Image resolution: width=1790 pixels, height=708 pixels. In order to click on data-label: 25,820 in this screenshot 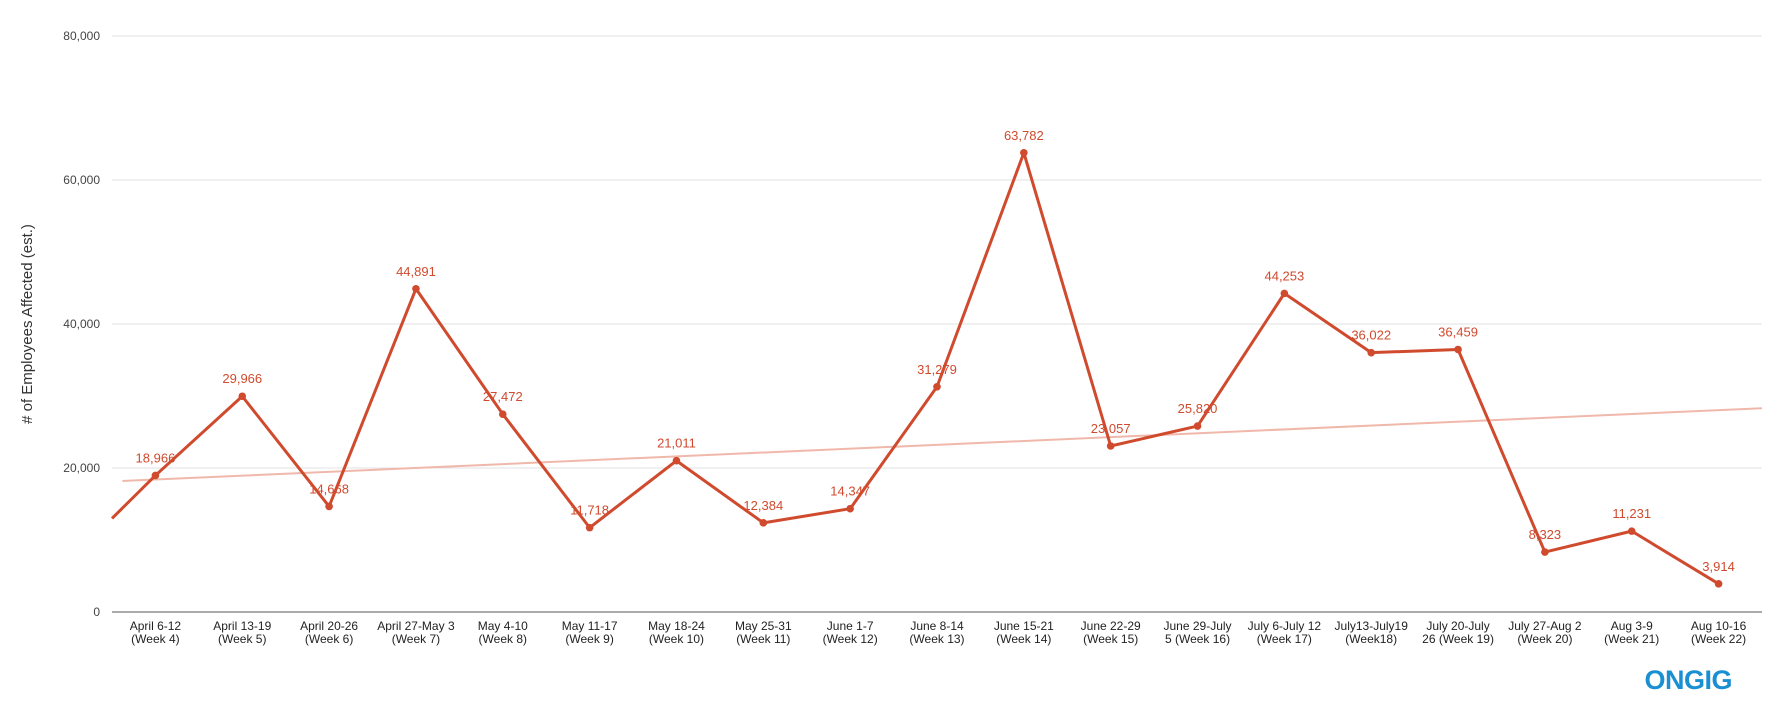, I will do `click(1198, 408)`.